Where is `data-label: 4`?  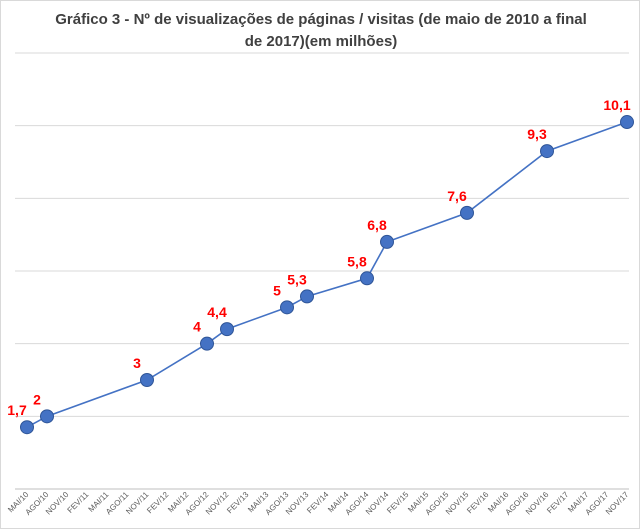
data-label: 4 is located at coordinates (197, 327).